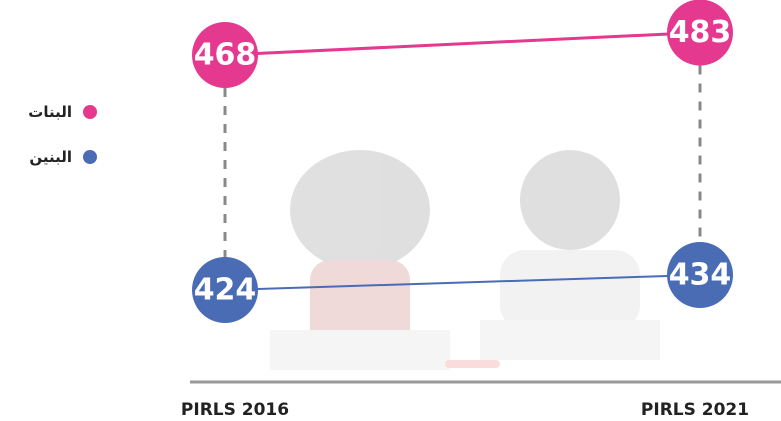 This screenshot has height=421, width=781. What do you see at coordinates (235, 410) in the screenshot?
I see `x-tick-label: PIRLS 2016` at bounding box center [235, 410].